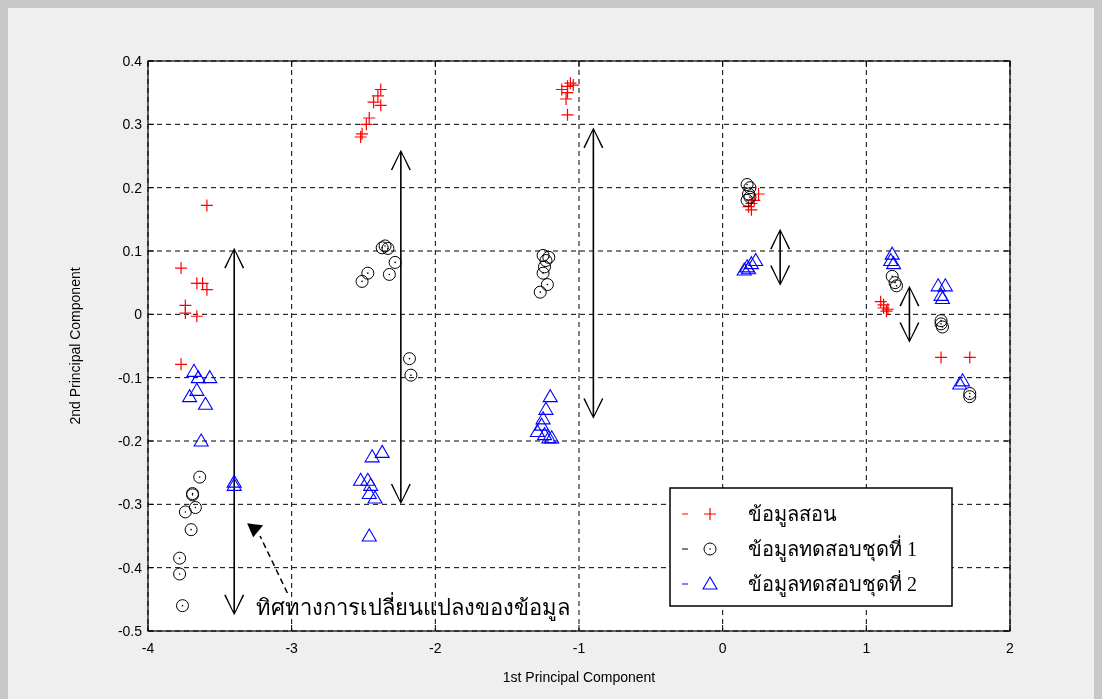 This screenshot has width=1102, height=699. I want to click on y-axis-title: 2nd Principal Component, so click(75, 346).